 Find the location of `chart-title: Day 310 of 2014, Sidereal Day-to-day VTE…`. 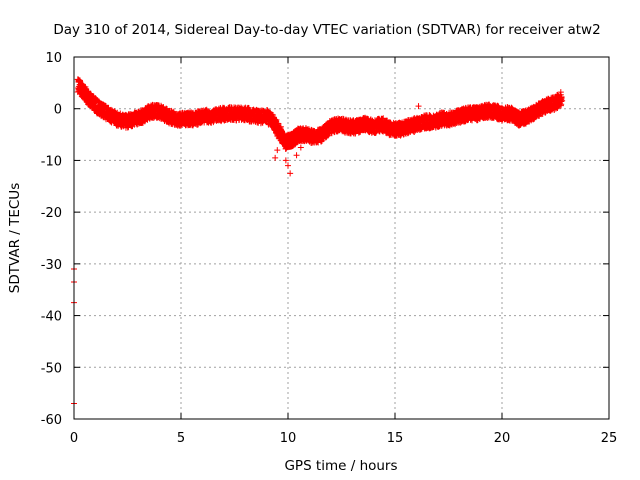

chart-title: Day 310 of 2014, Sidereal Day-to-day VTE… is located at coordinates (326, 30).